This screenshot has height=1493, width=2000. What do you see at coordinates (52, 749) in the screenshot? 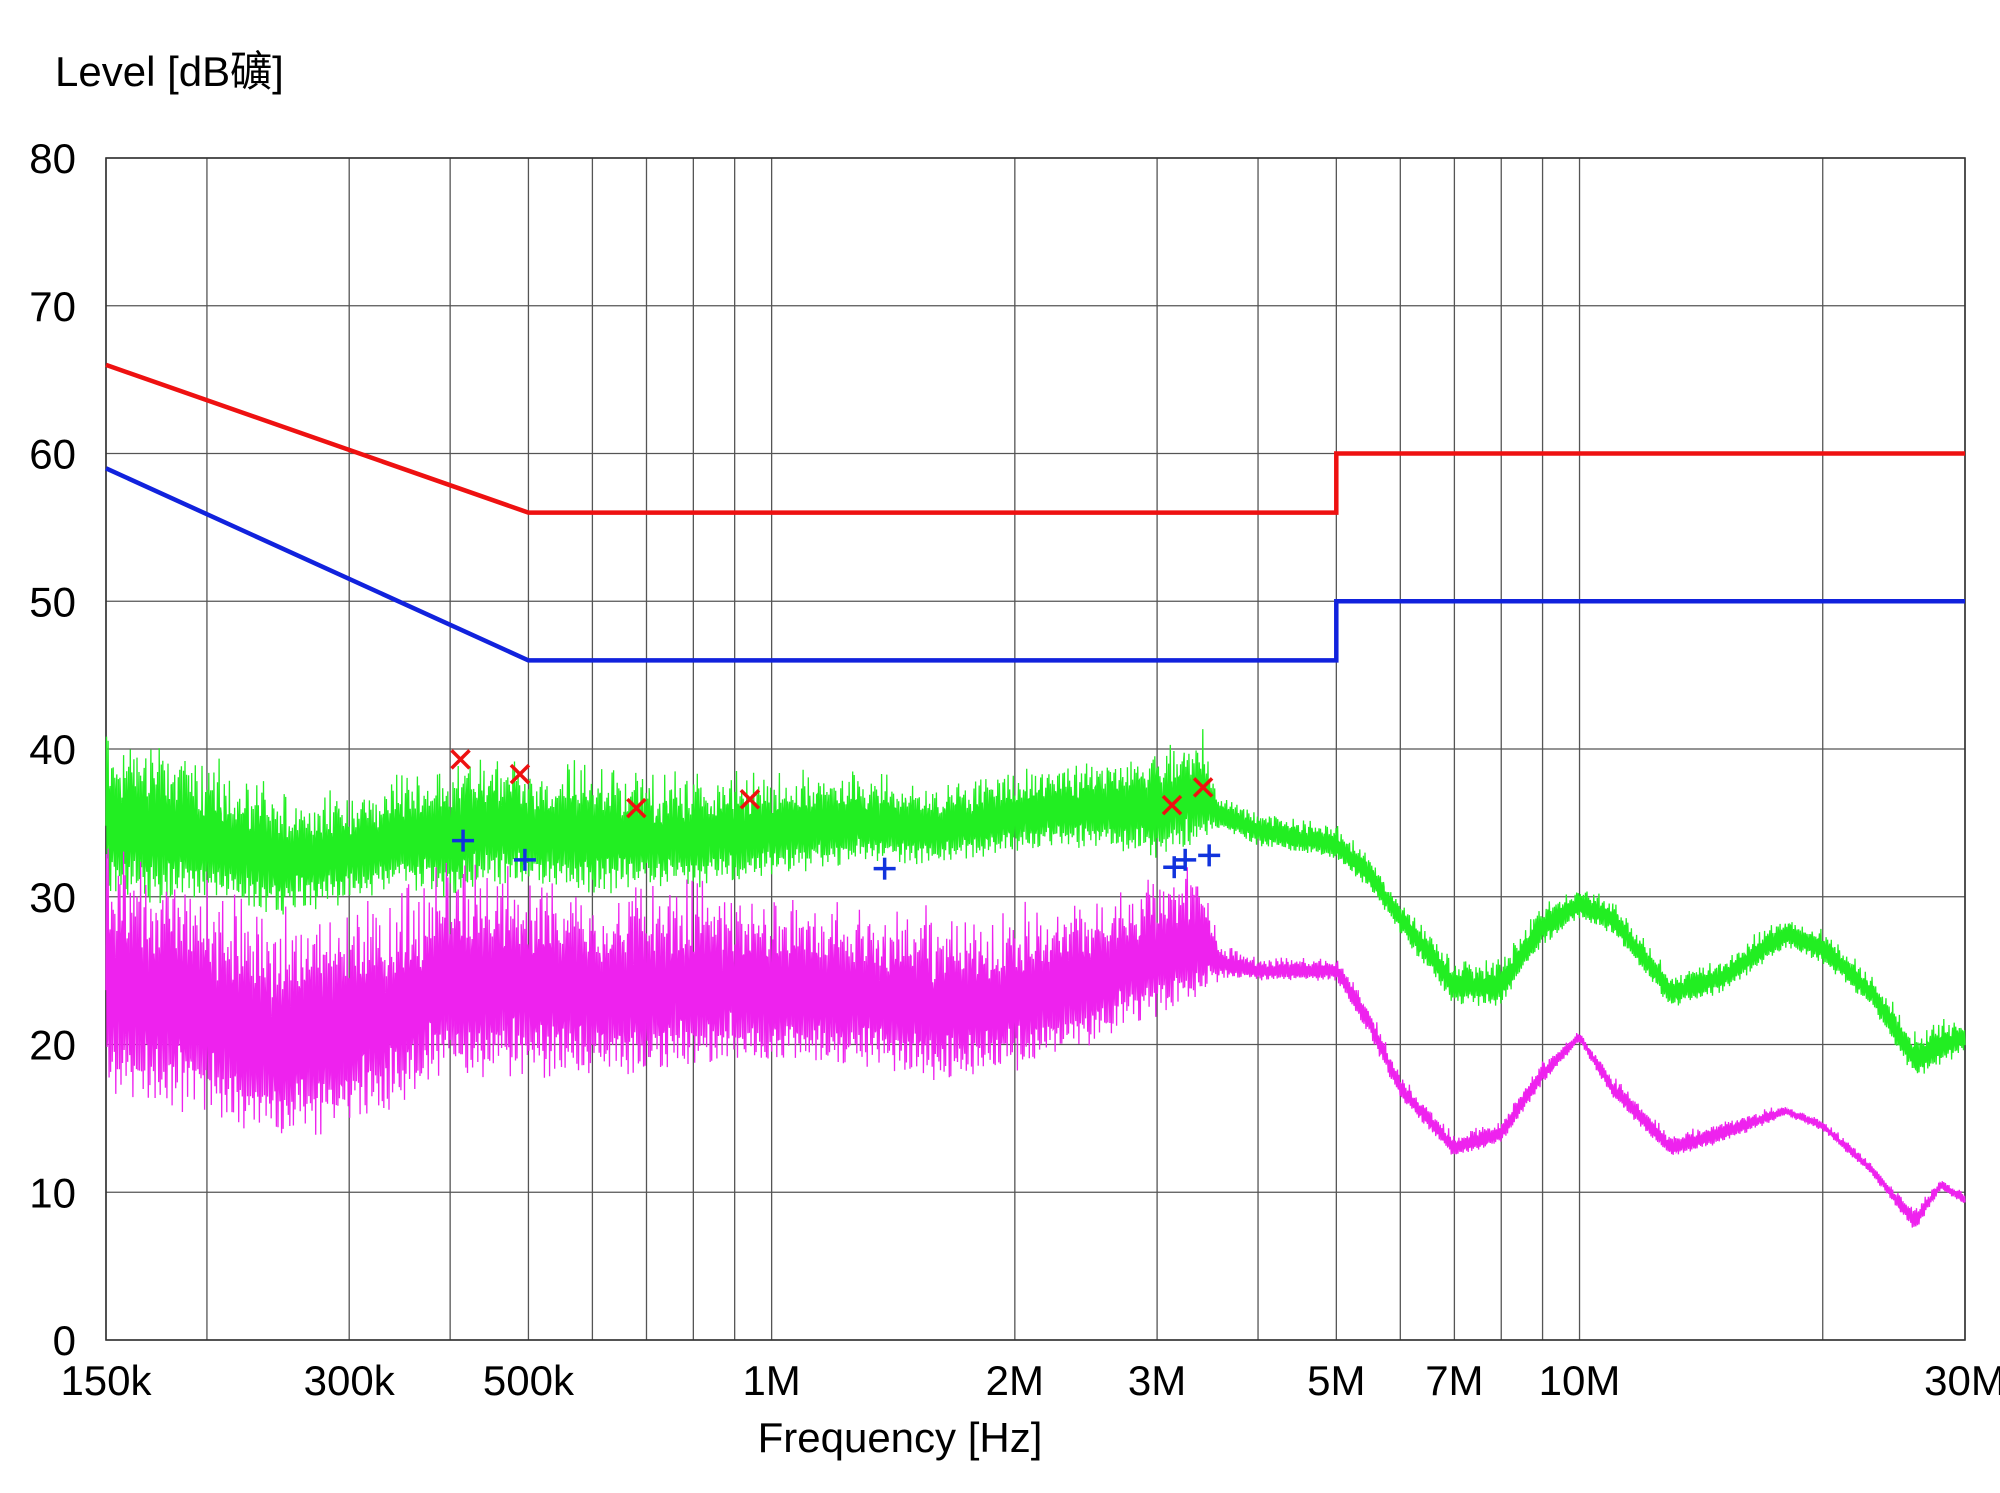
I see `y-tick-label: 40` at bounding box center [52, 749].